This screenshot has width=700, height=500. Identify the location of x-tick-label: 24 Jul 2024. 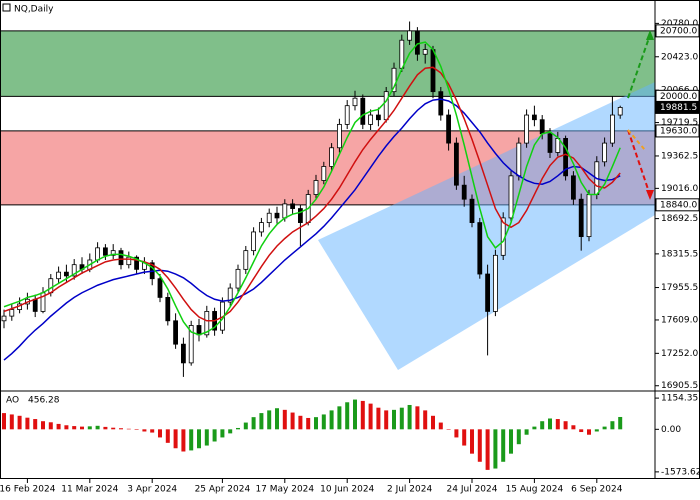
(472, 490).